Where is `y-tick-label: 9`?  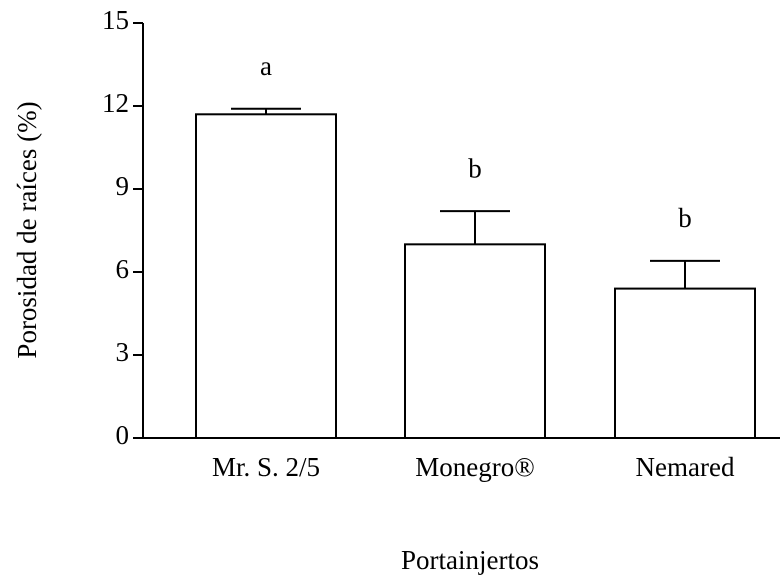 y-tick-label: 9 is located at coordinates (123, 186).